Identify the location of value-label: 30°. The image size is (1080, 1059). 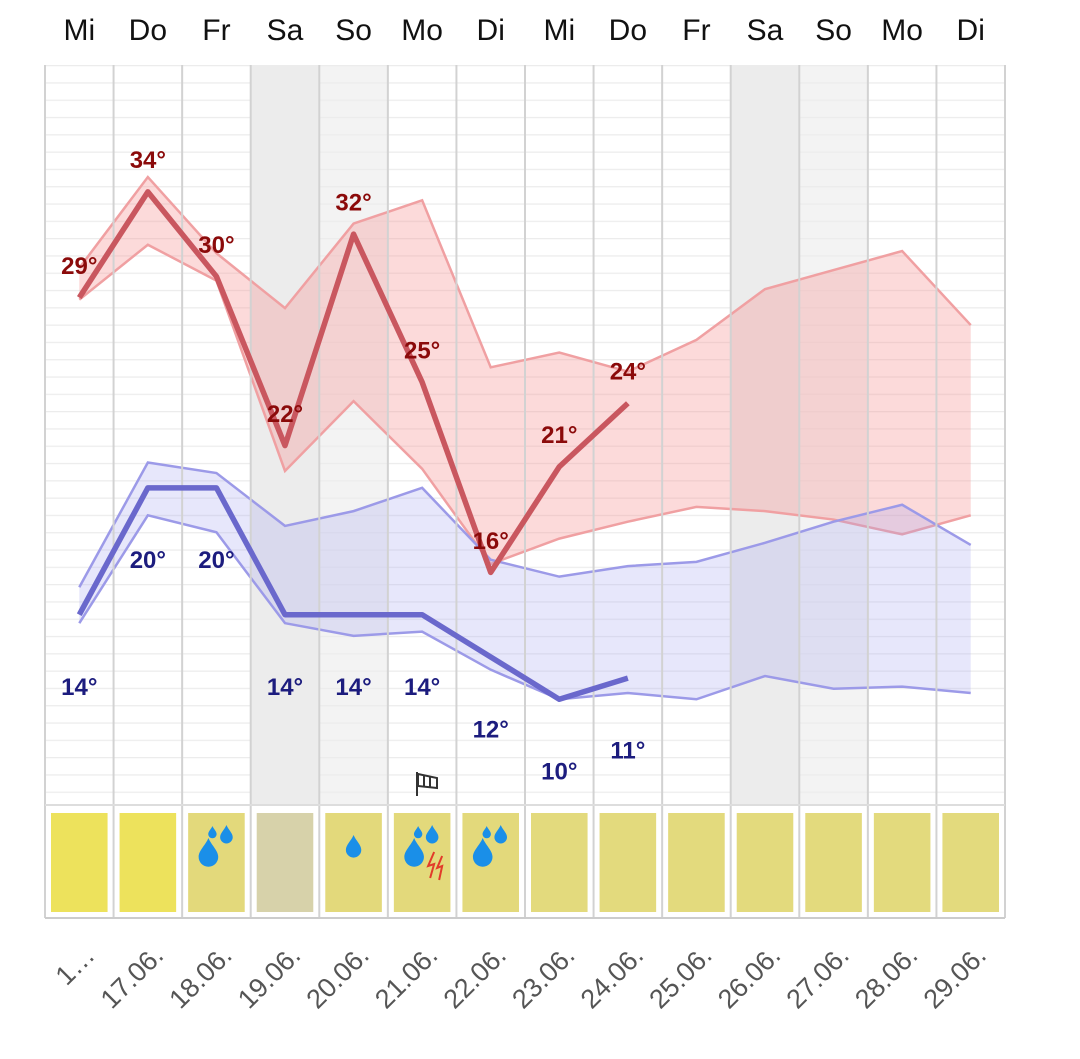
(216, 245).